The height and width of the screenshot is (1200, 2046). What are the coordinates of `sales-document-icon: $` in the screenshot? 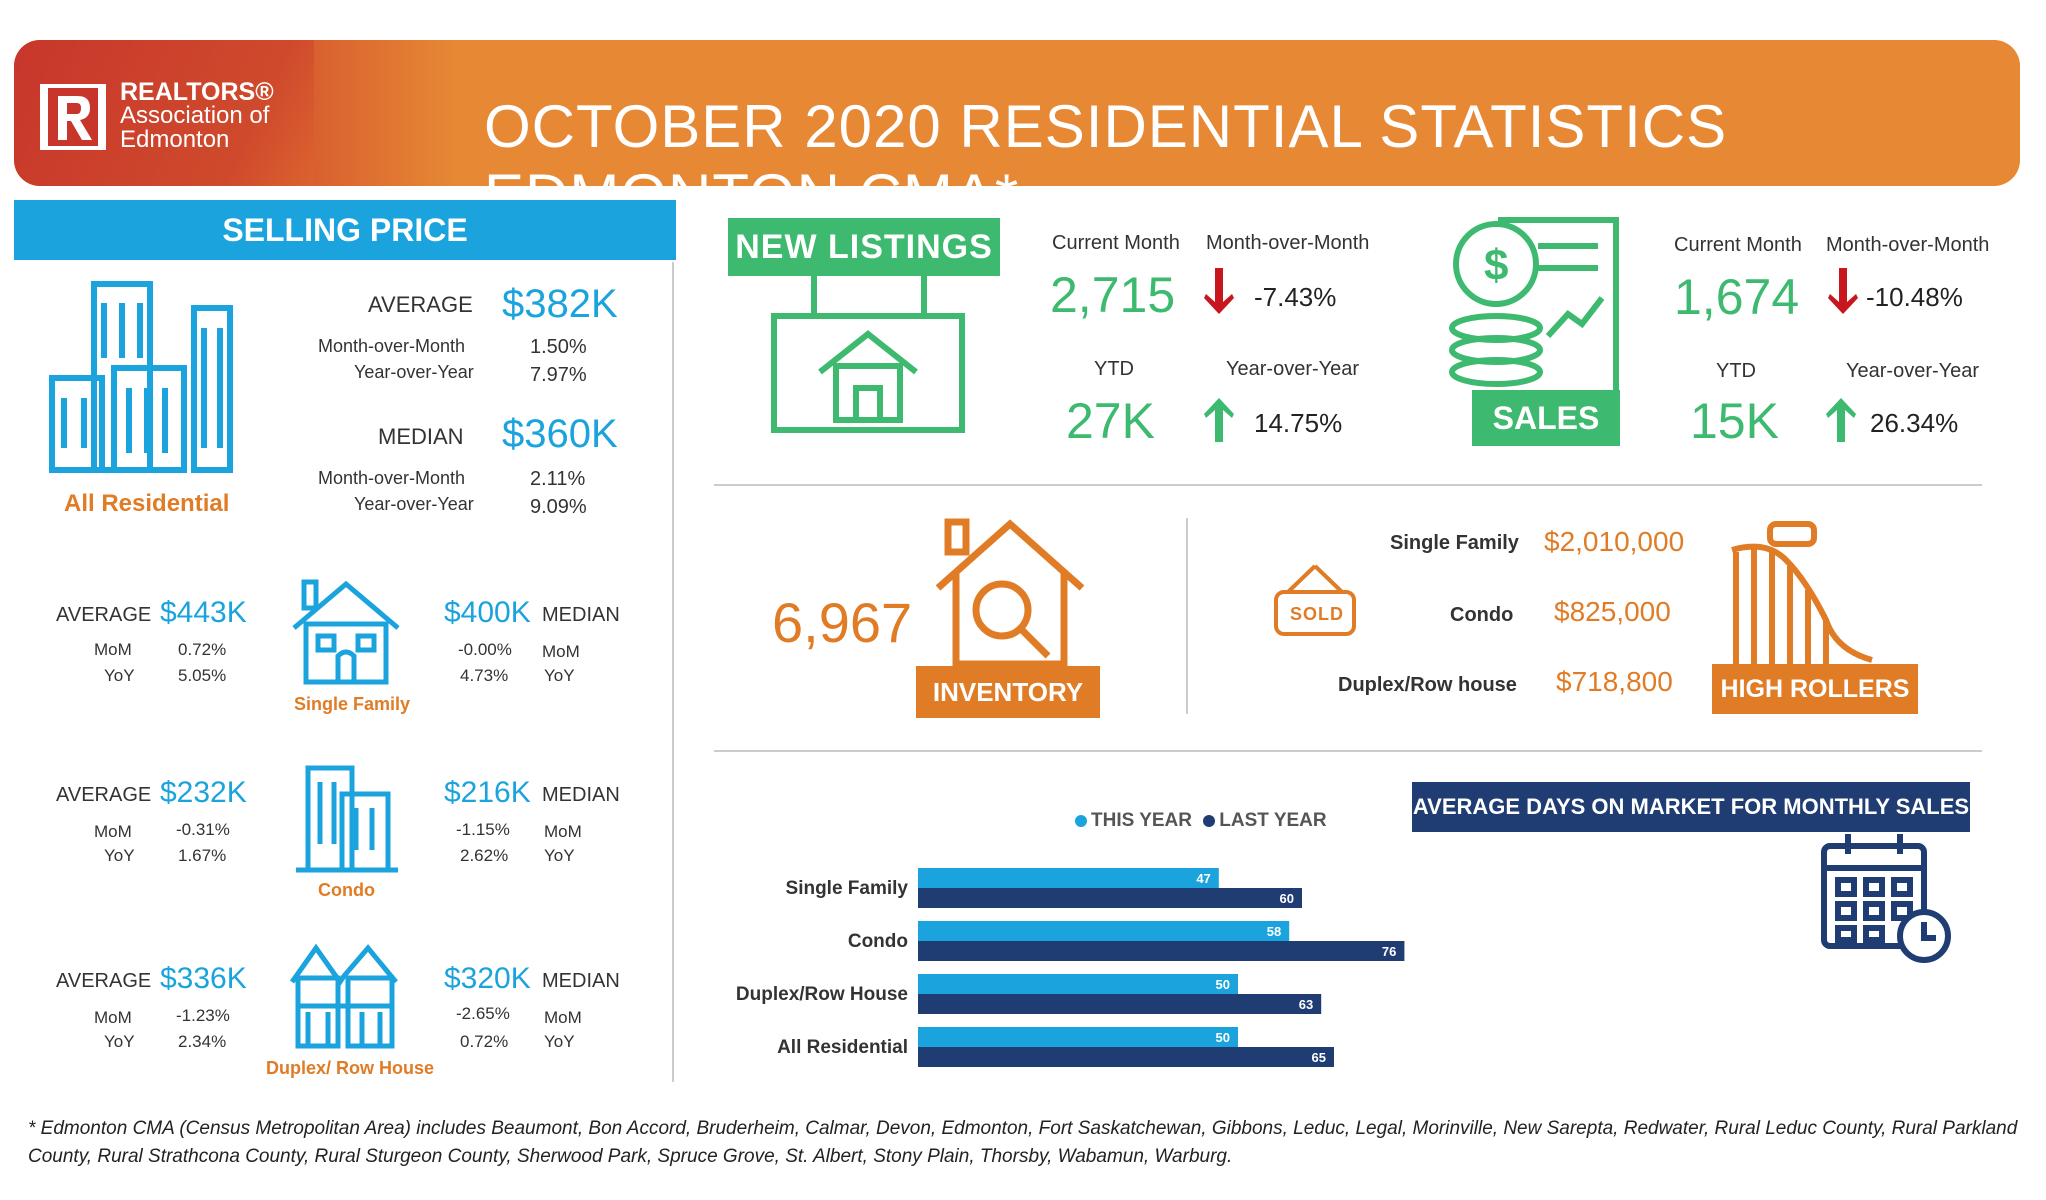 It's located at (1534, 313).